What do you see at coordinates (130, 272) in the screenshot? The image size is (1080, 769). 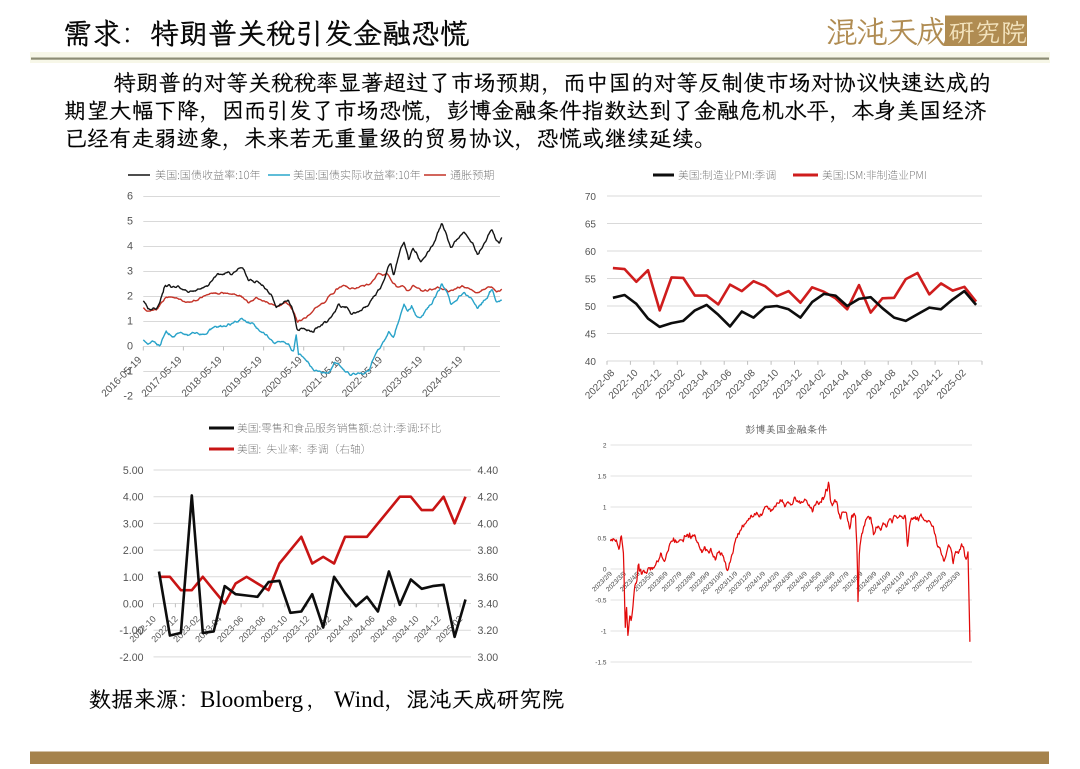 I see `svg-text: 3` at bounding box center [130, 272].